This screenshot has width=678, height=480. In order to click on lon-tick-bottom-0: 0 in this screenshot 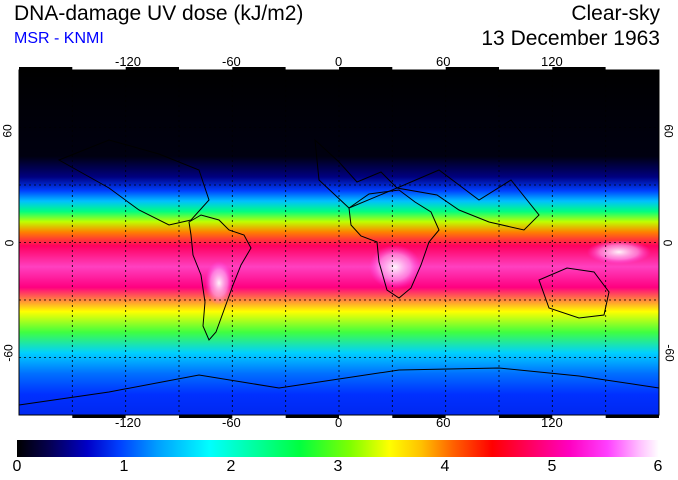, I will do `click(339, 422)`.